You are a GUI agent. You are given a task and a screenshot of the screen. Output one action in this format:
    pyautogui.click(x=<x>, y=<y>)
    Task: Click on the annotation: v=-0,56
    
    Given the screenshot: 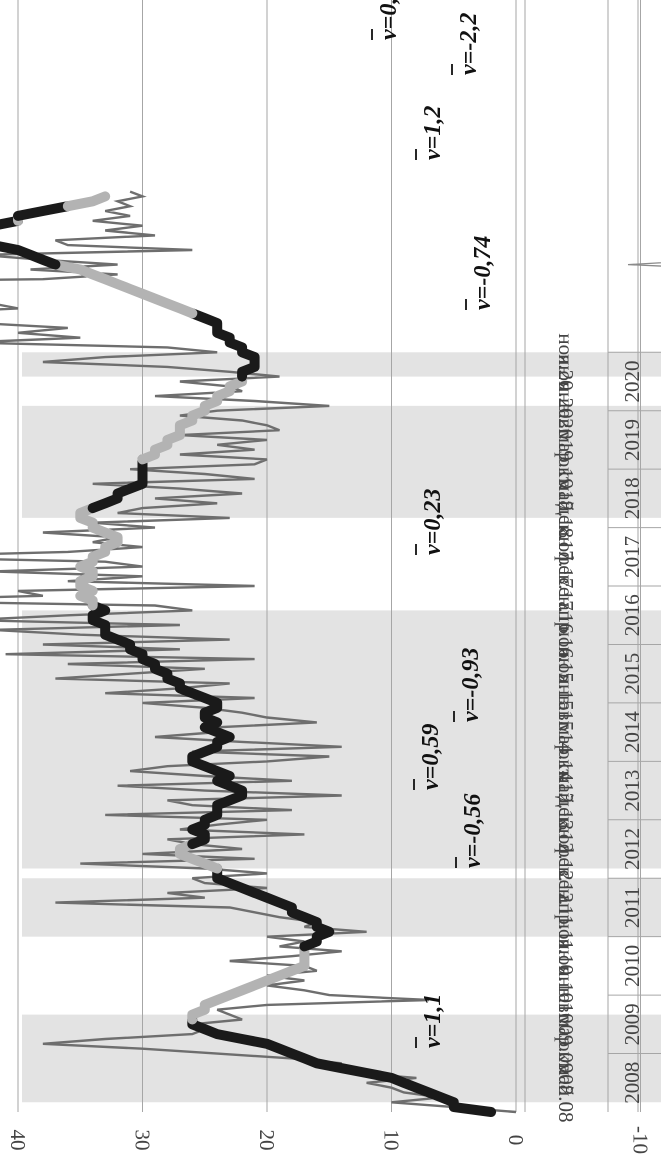 What is the action you would take?
    pyautogui.click(x=470, y=831)
    